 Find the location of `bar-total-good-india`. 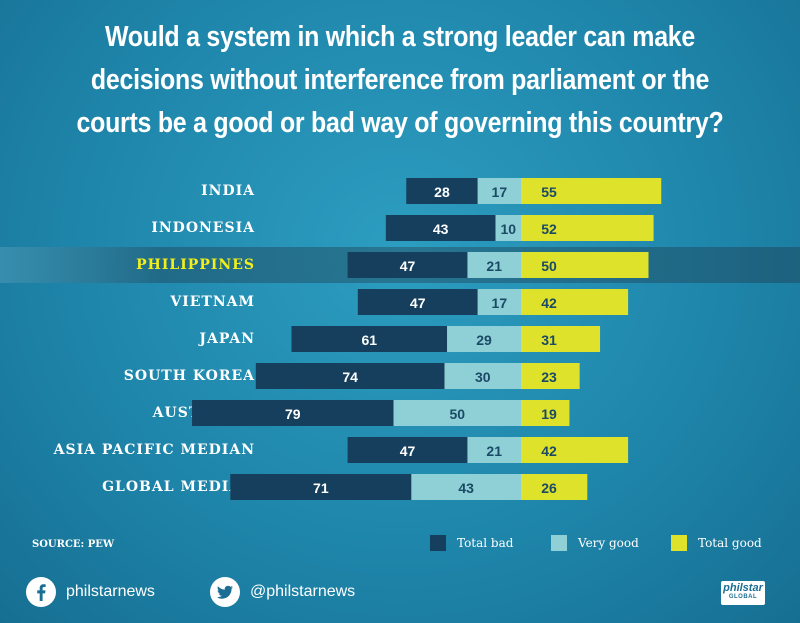

bar-total-good-india is located at coordinates (591, 191).